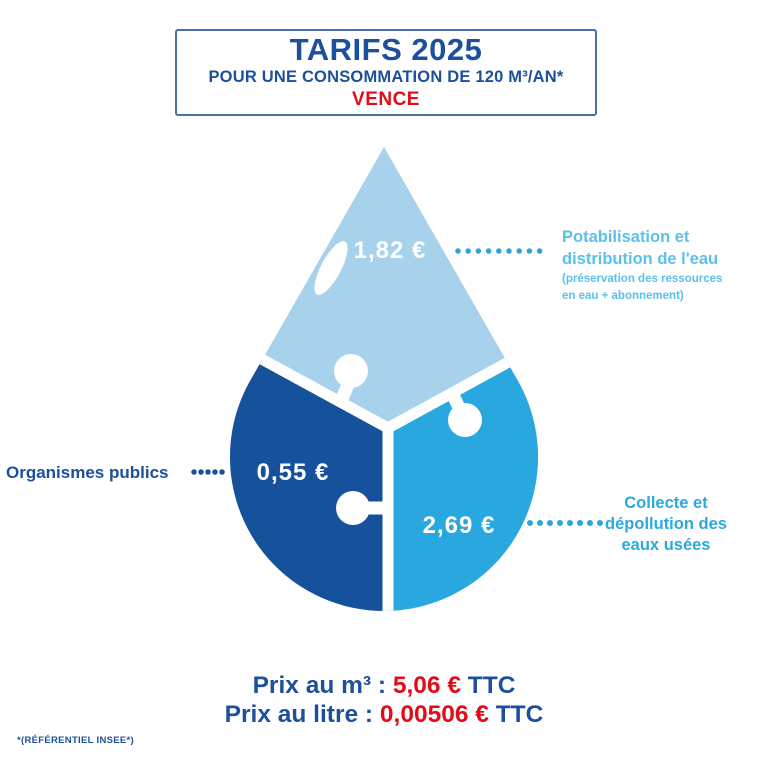 The height and width of the screenshot is (768, 768). Describe the element at coordinates (386, 99) in the screenshot. I see `city-name: VENCE` at that location.